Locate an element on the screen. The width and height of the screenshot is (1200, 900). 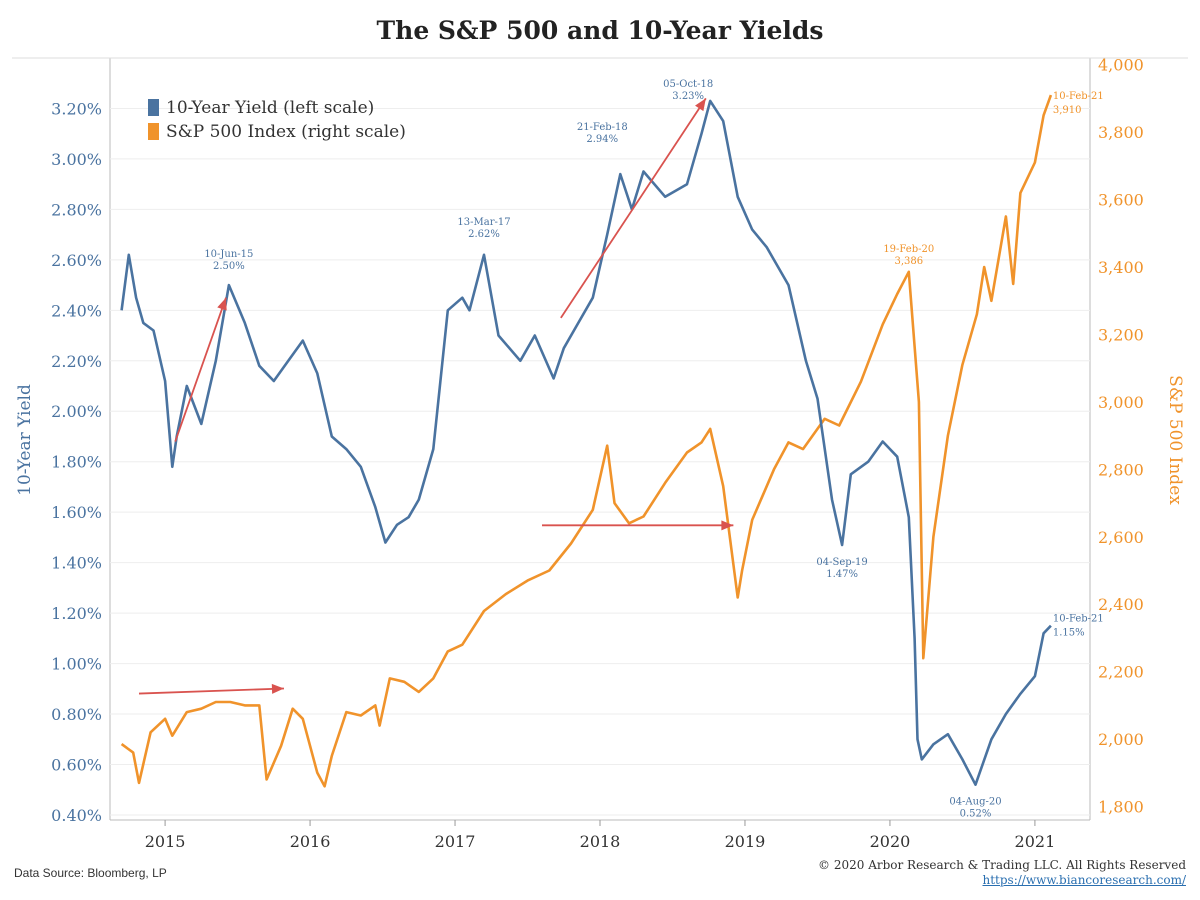
annotation-date: 21-Feb-18 is located at coordinates (602, 127).